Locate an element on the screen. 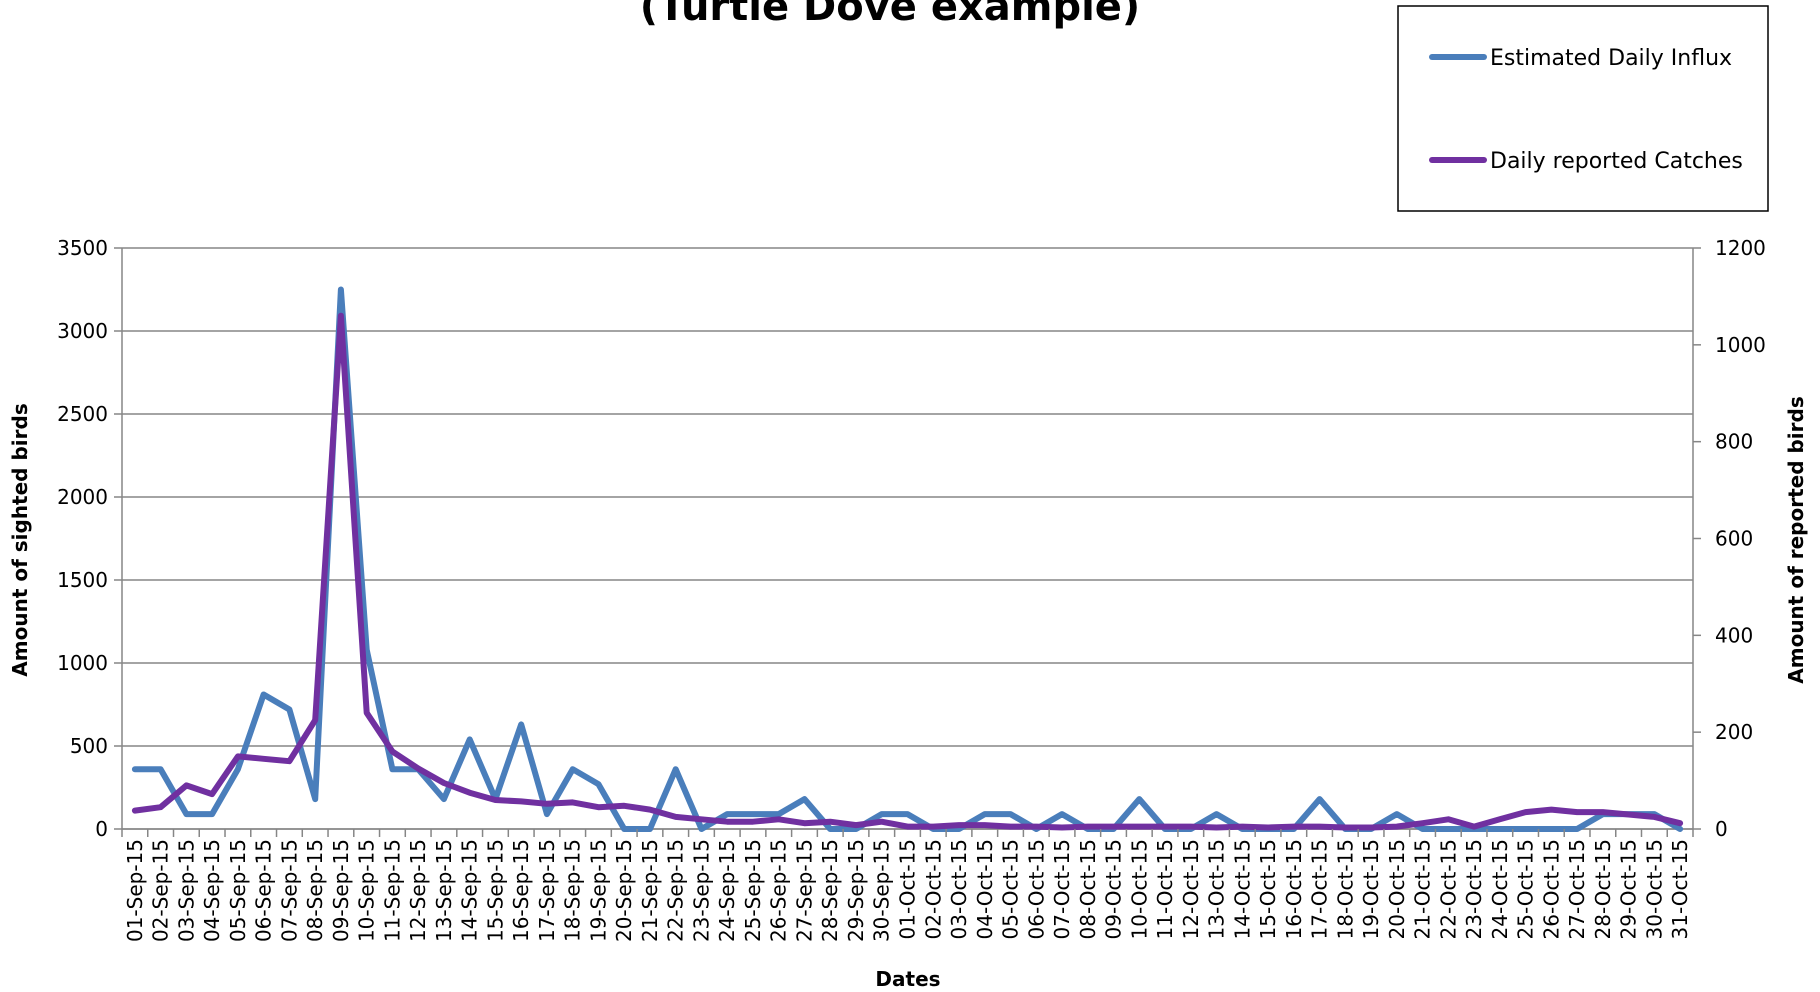 The height and width of the screenshot is (992, 1820). legend-box is located at coordinates (1583, 108).